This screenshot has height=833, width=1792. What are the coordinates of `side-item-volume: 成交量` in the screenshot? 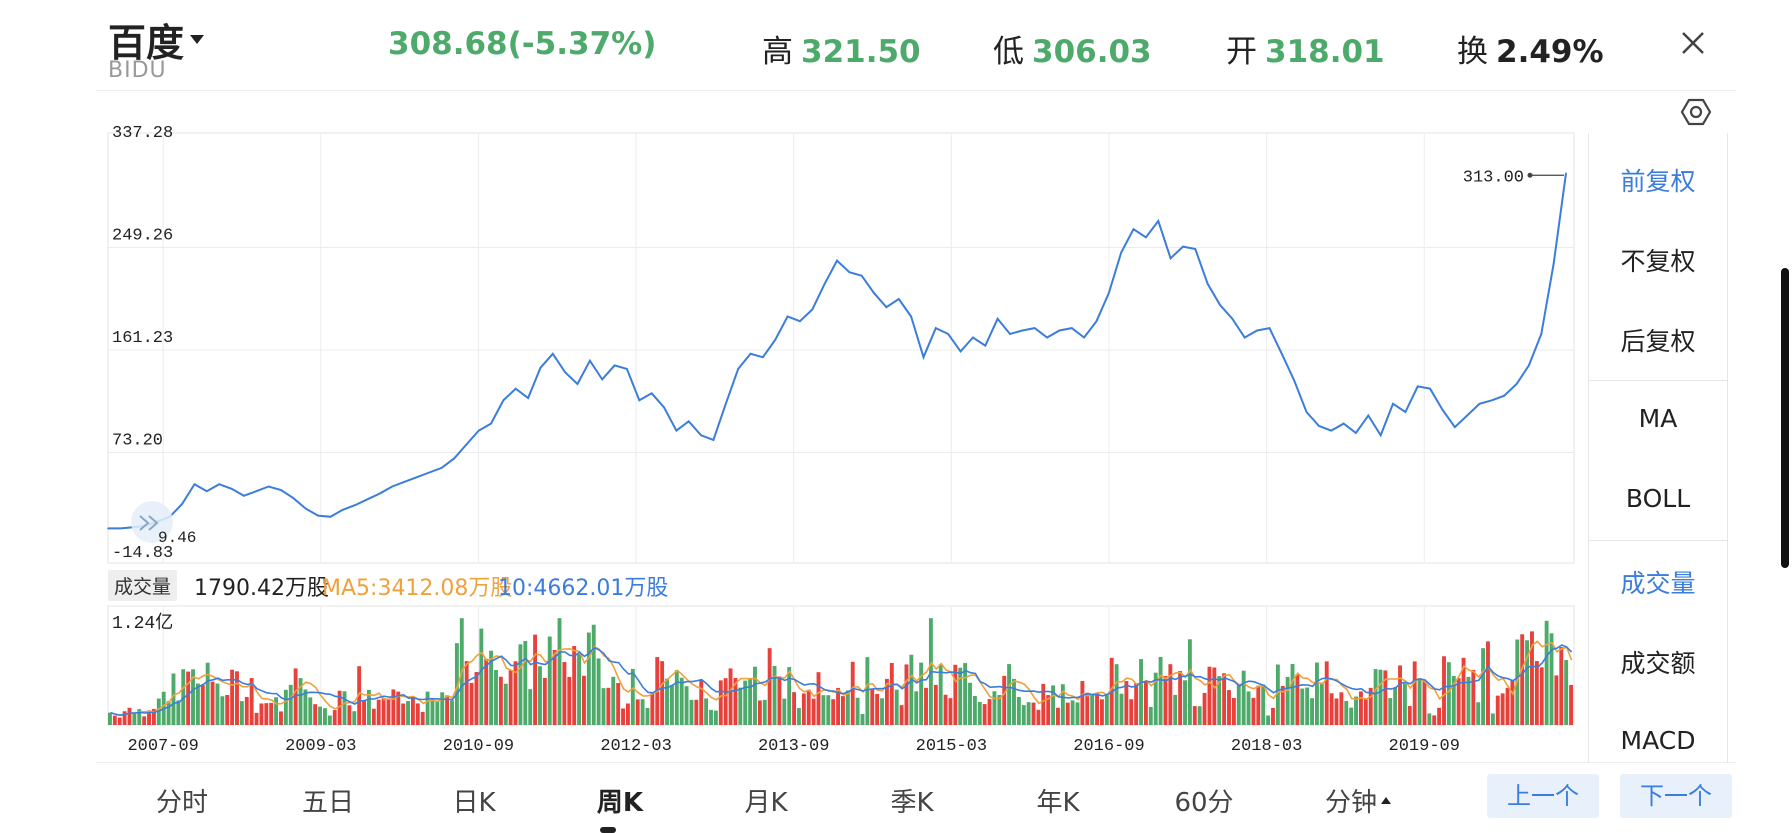 It's located at (1658, 583).